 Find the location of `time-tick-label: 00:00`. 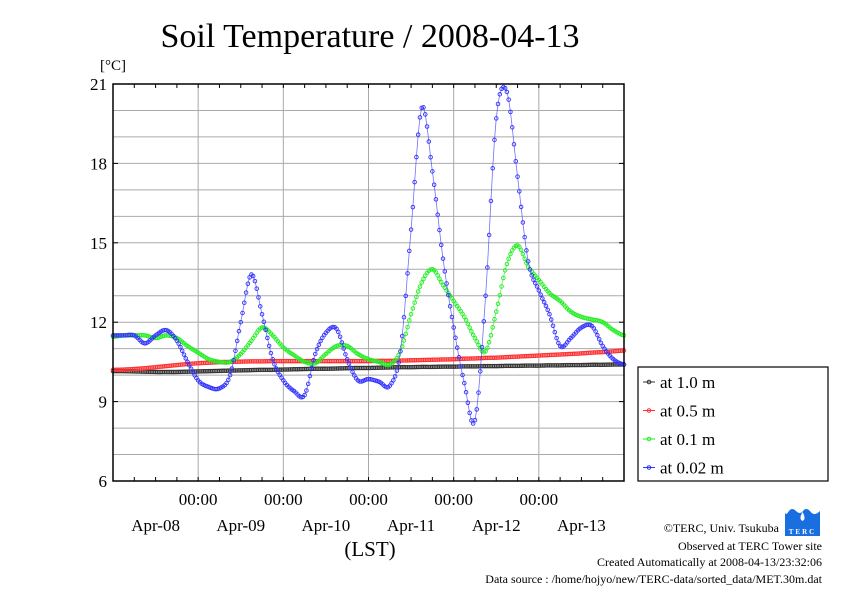

time-tick-label: 00:00 is located at coordinates (198, 499).